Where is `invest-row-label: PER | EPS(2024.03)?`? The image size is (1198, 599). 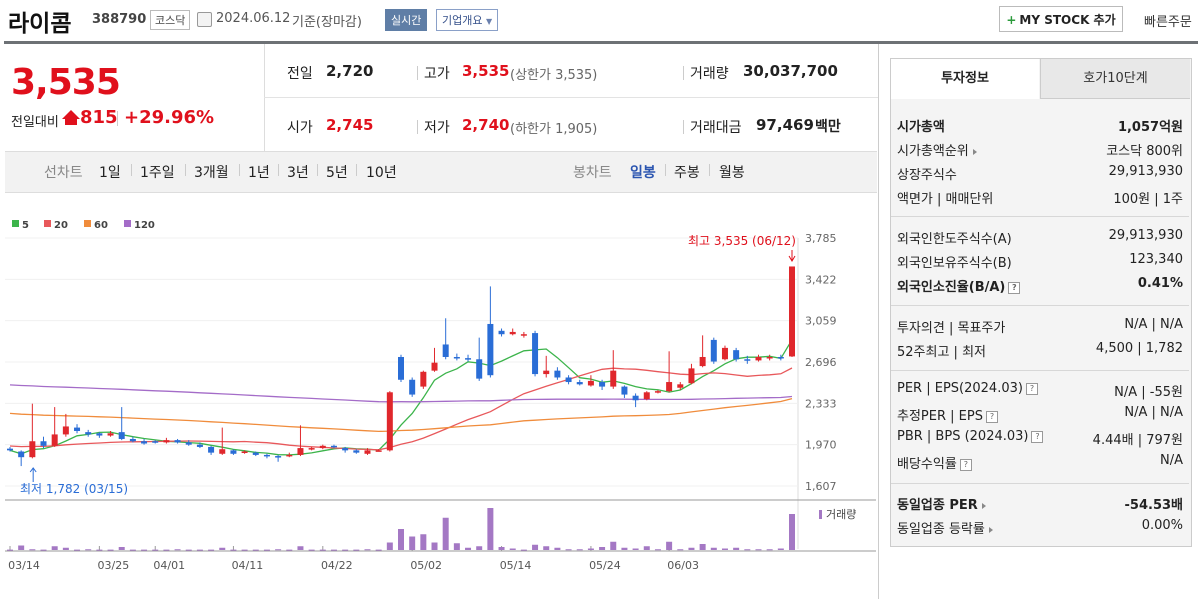 invest-row-label: PER | EPS(2024.03)? is located at coordinates (967, 388).